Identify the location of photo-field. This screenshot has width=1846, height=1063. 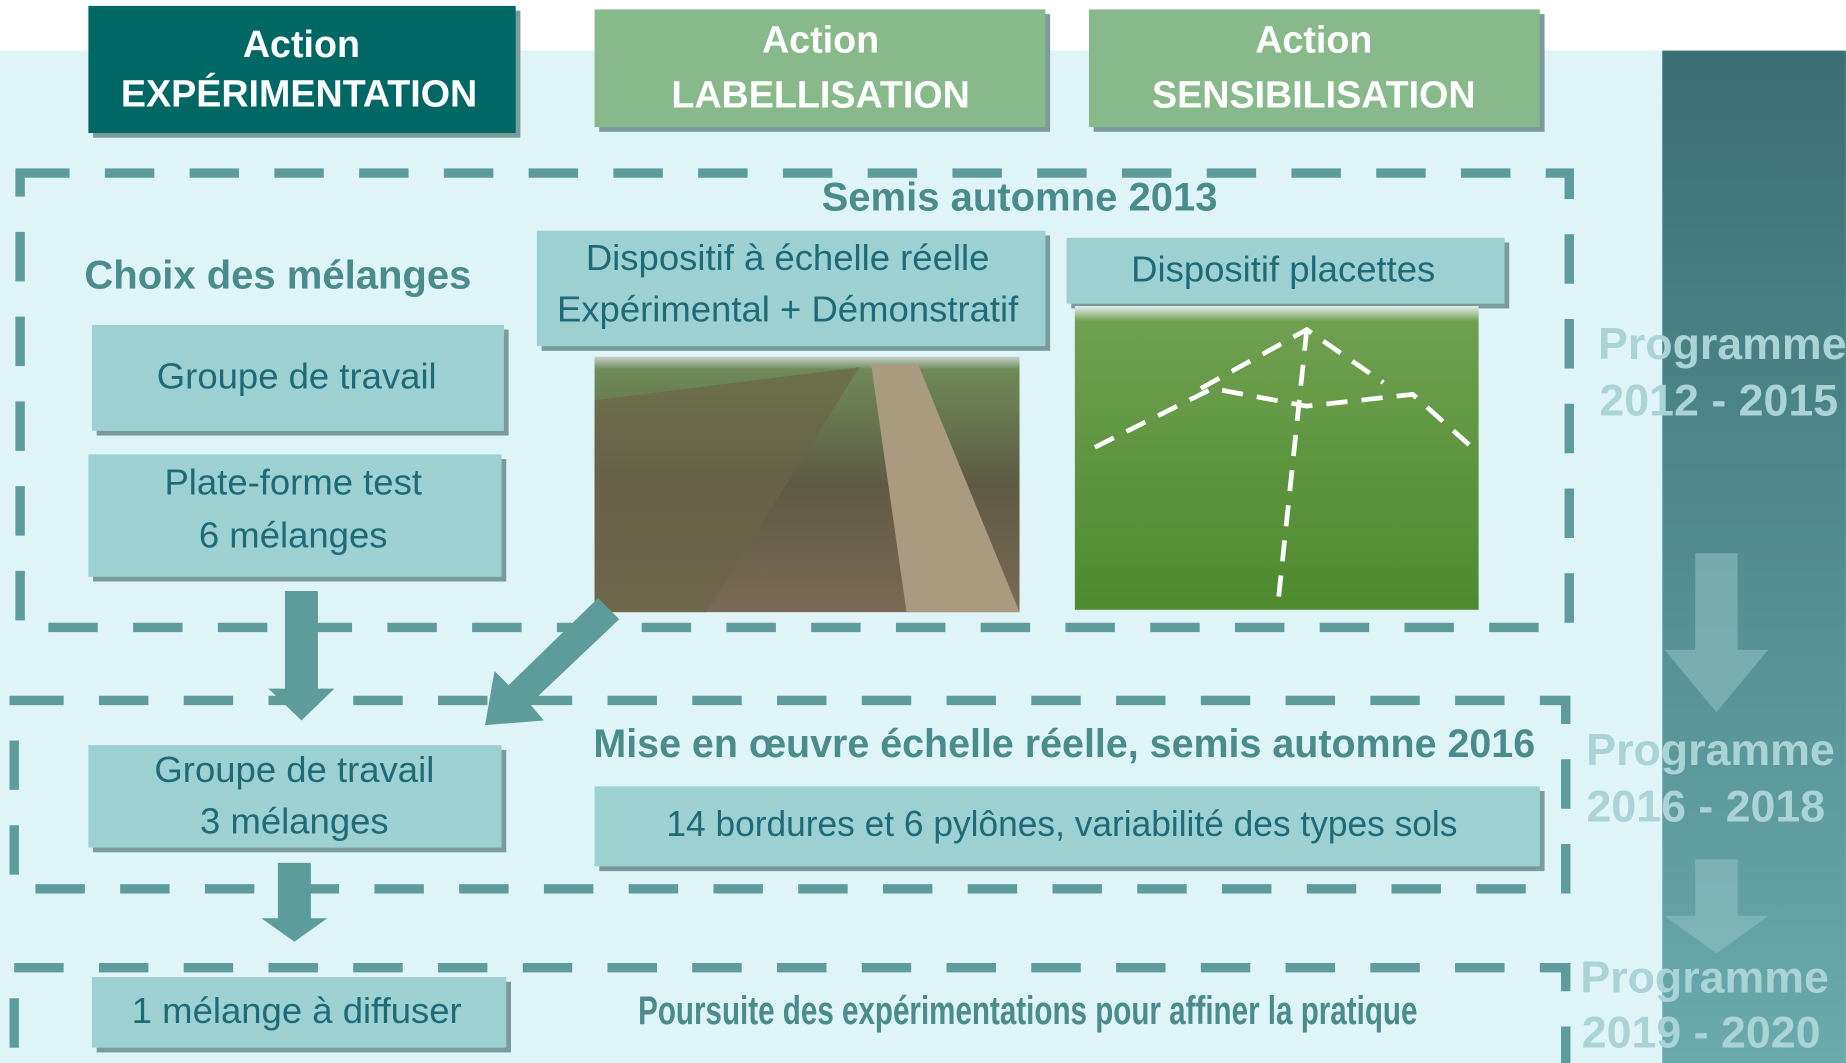
(807, 484).